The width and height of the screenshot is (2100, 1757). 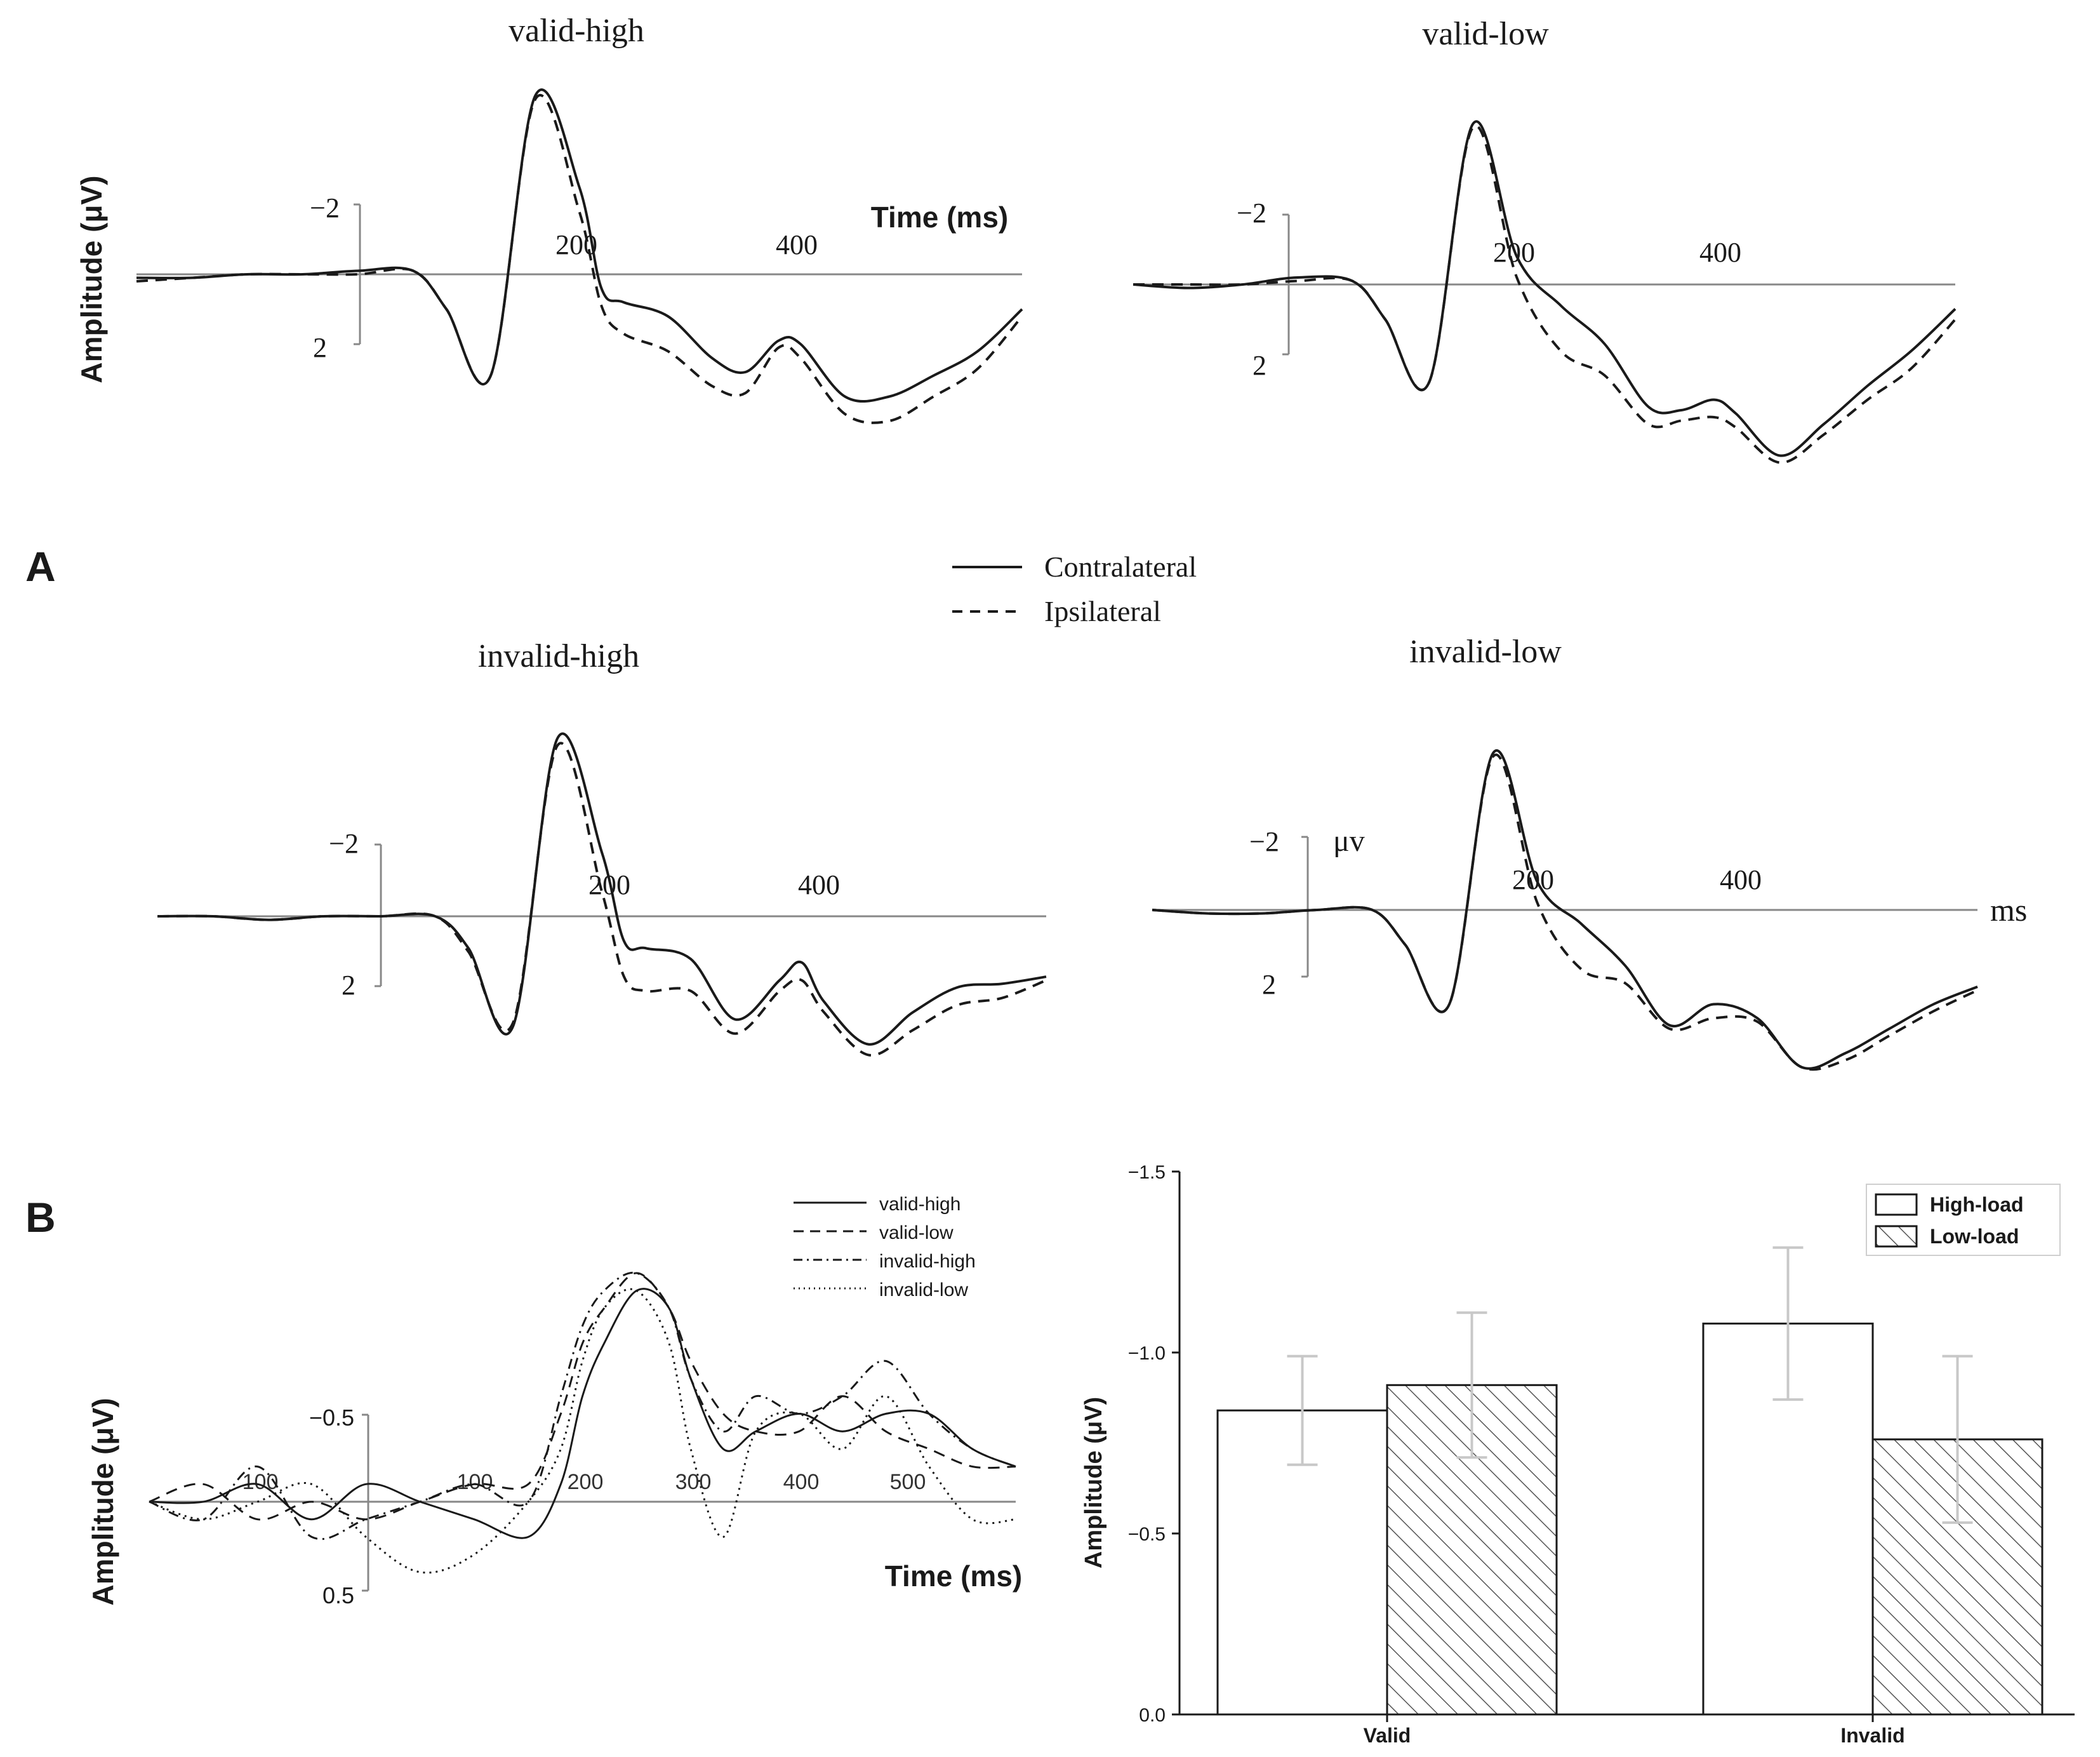 I want to click on legend-label: High-load, so click(x=1977, y=1204).